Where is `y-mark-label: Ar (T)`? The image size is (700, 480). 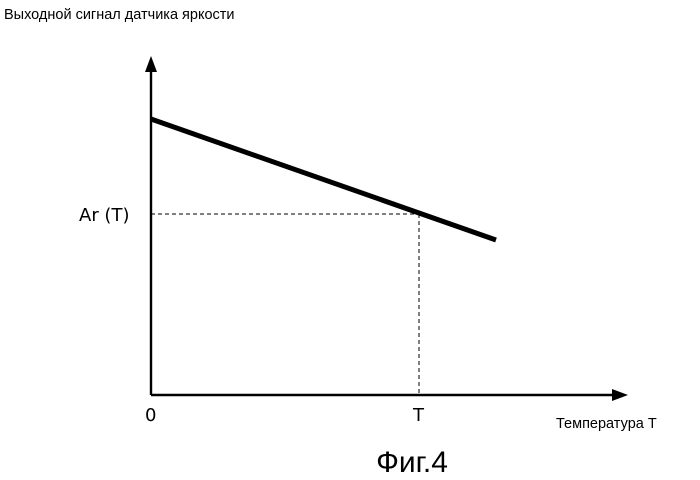
y-mark-label: Ar (T) is located at coordinates (104, 215).